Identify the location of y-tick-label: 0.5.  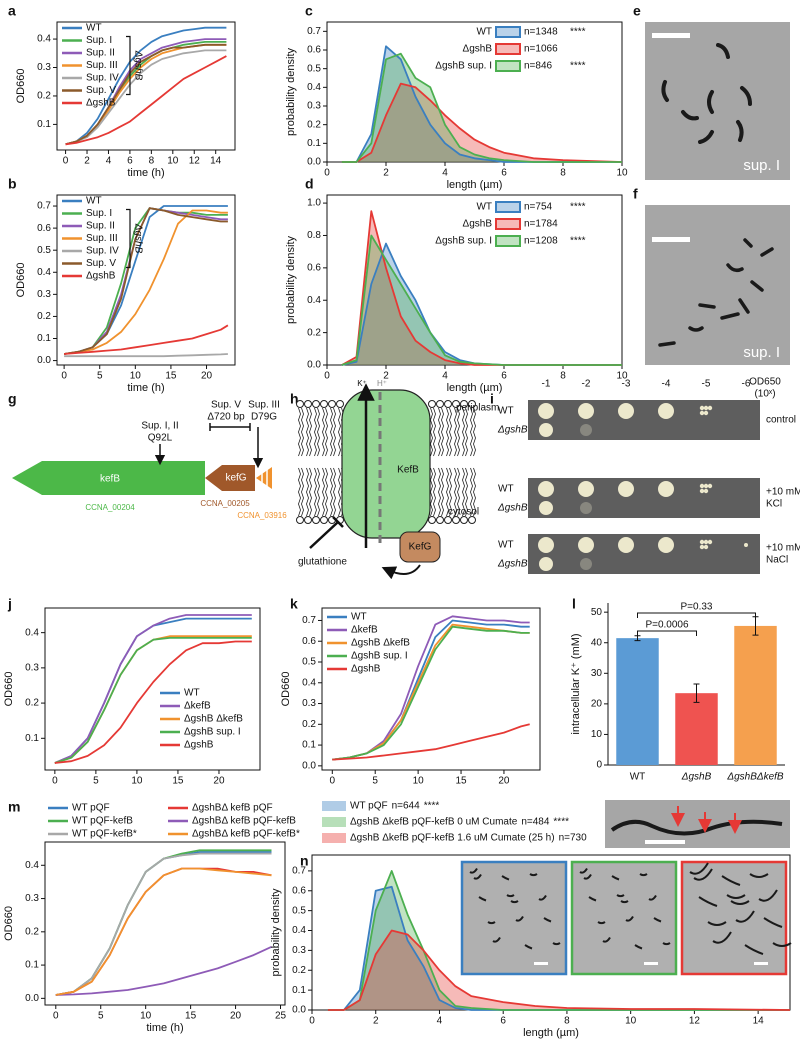
(309, 662).